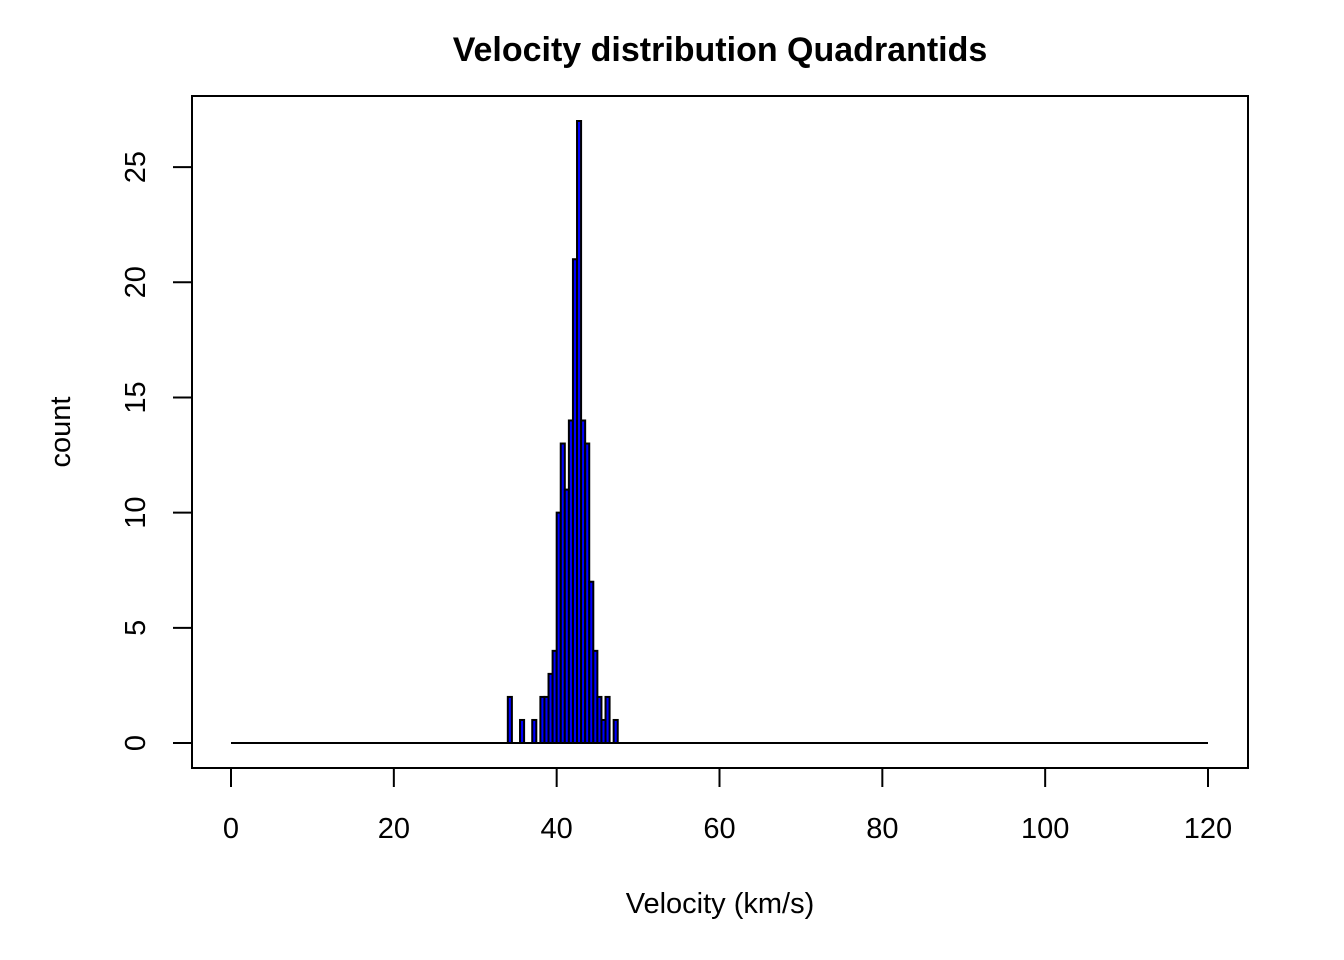  Describe the element at coordinates (1208, 829) in the screenshot. I see `x-tick-label-6: 120` at that location.